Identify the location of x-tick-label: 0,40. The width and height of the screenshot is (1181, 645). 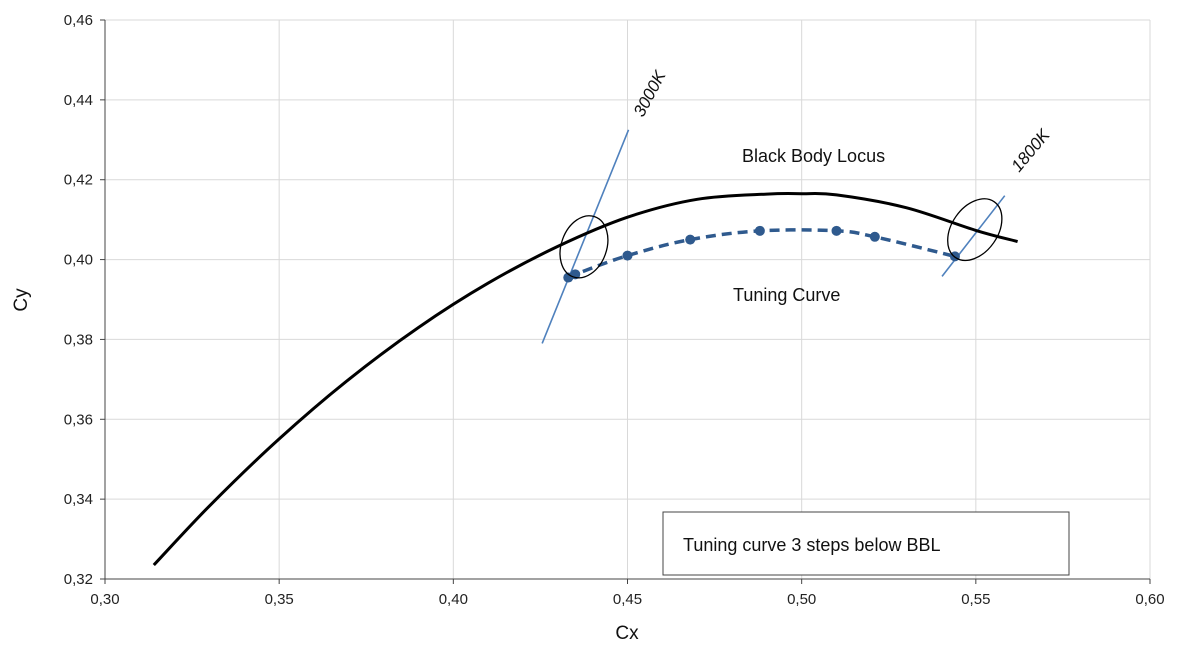
(453, 599).